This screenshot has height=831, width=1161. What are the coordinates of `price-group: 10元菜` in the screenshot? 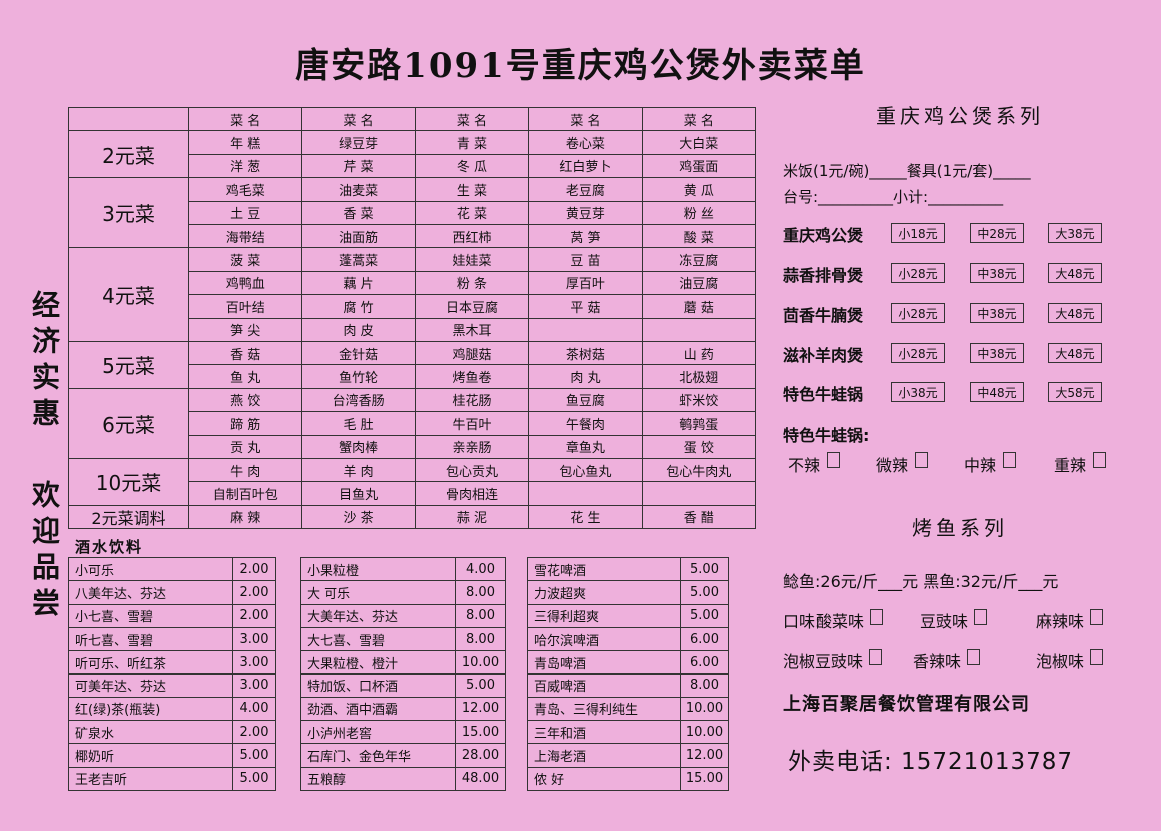 It's located at (128, 482).